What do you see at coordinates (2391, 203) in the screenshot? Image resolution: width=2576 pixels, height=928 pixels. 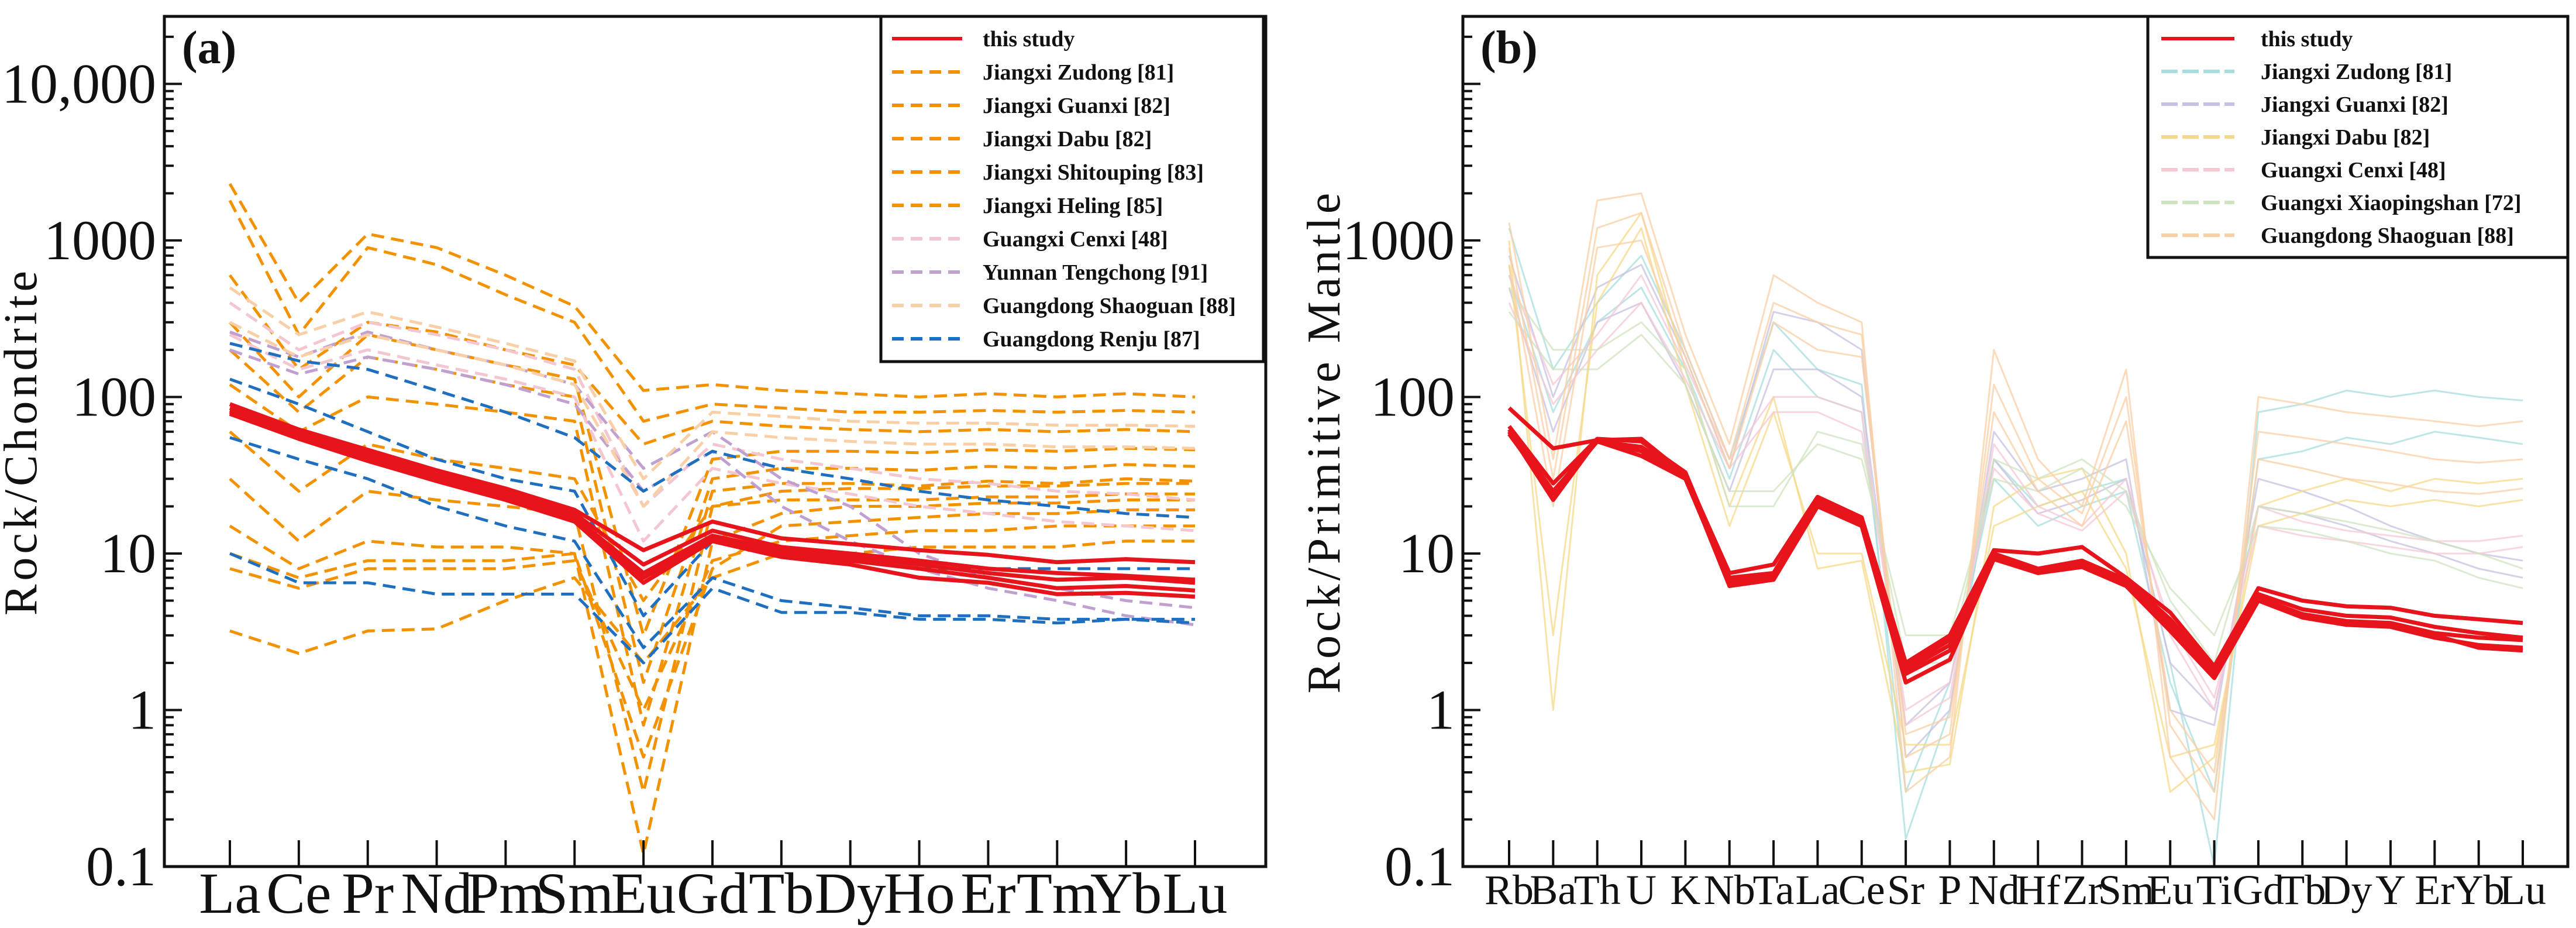 I see `legend-label: Guangxi Xiaopingshan [72]` at bounding box center [2391, 203].